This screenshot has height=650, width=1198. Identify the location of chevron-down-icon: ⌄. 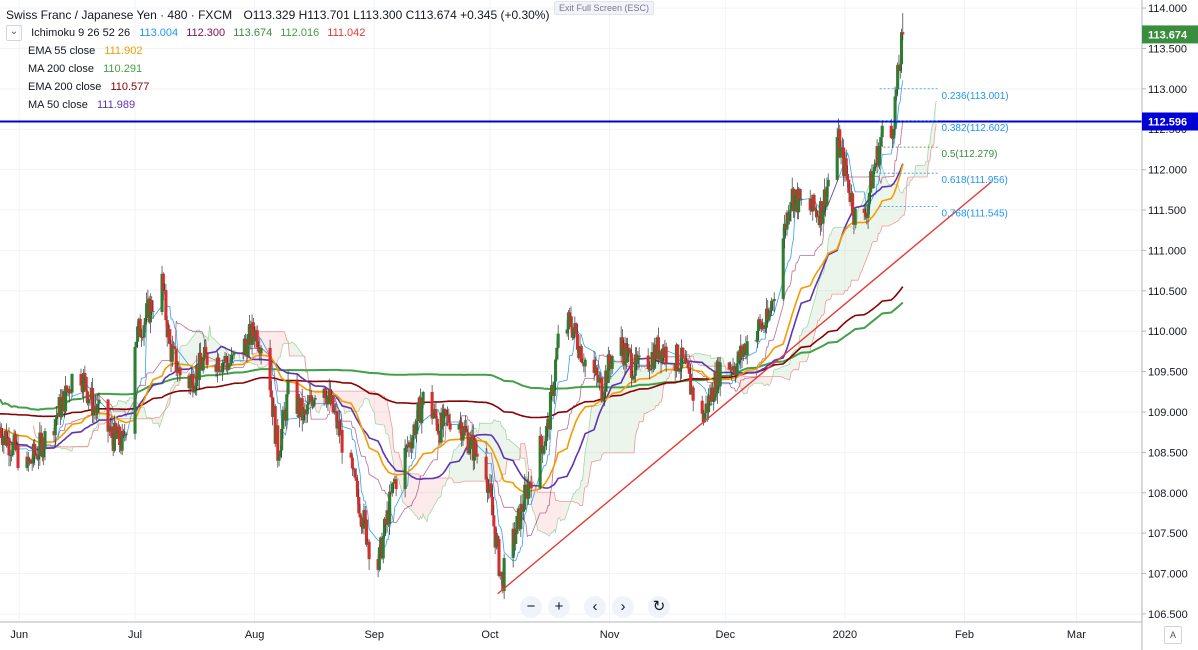
(14, 33).